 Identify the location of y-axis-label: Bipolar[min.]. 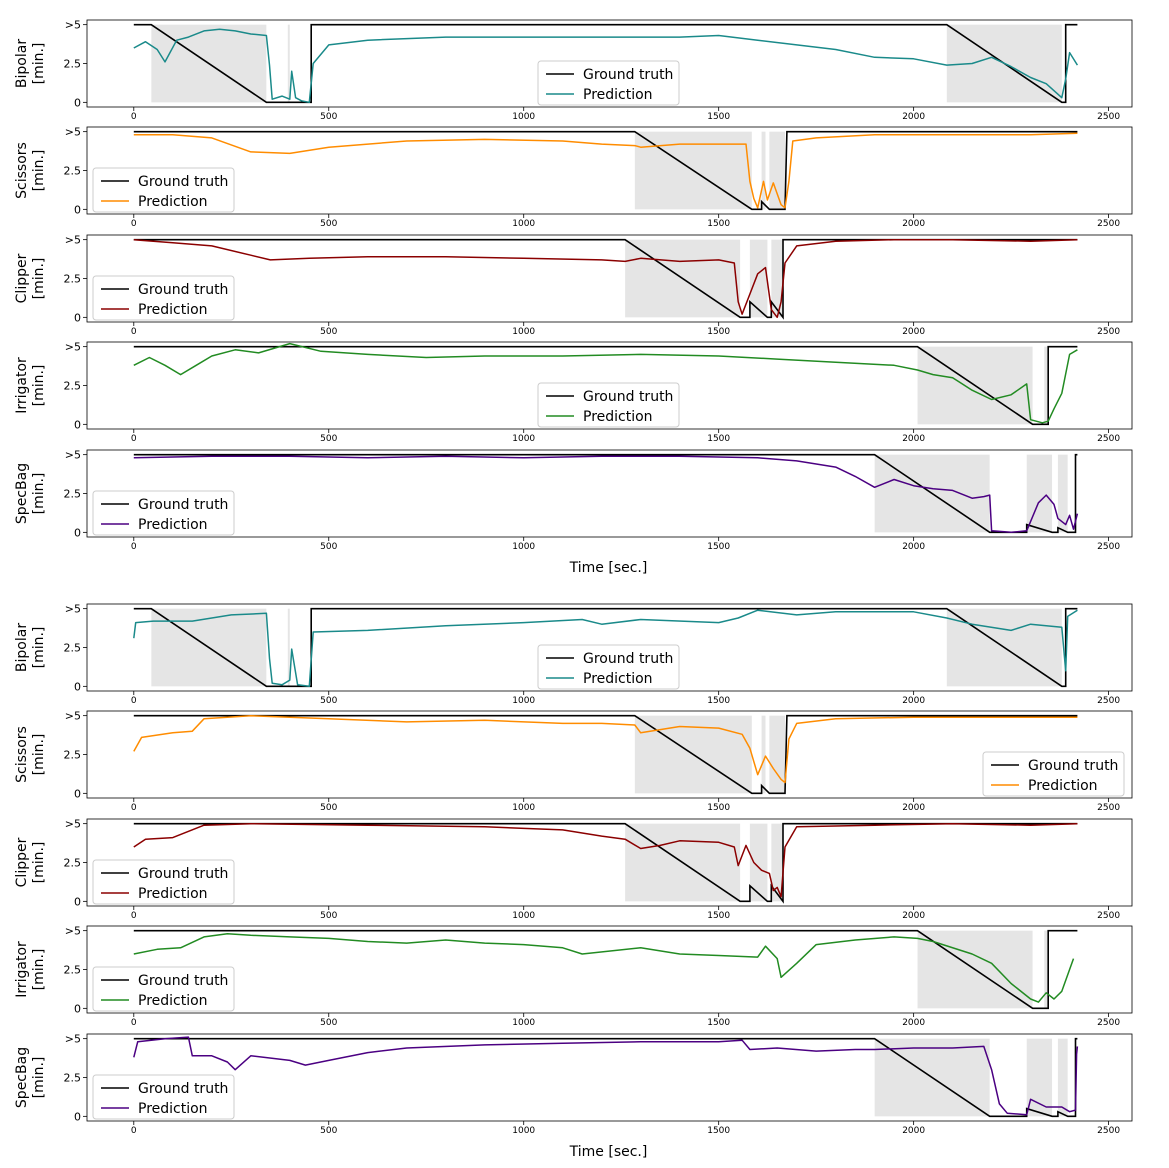
(30, 63).